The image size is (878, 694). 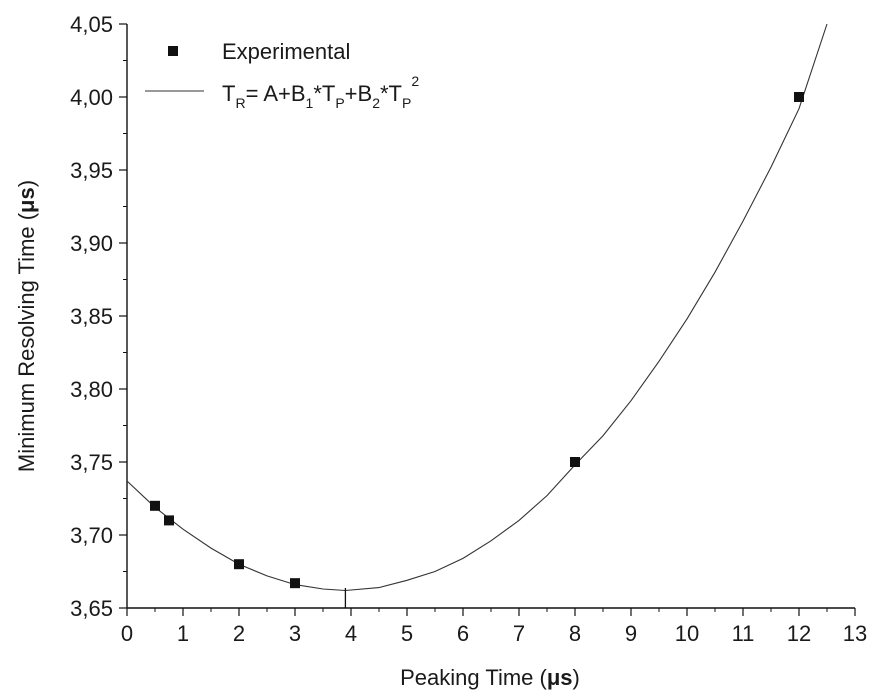 I want to click on x-tick-label: 8, so click(x=575, y=633).